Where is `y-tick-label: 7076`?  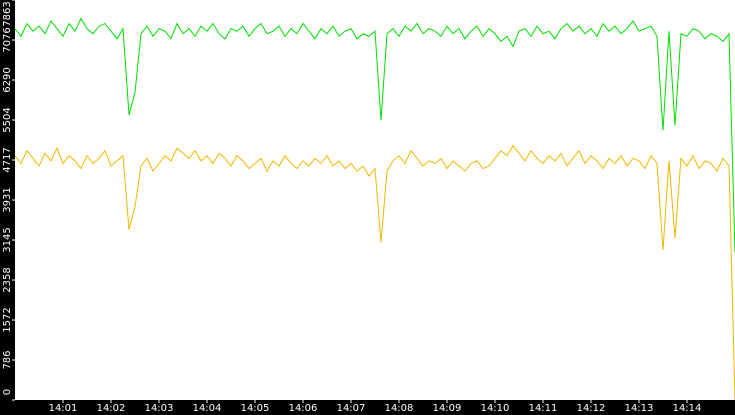 y-tick-label: 7076 is located at coordinates (7, 39).